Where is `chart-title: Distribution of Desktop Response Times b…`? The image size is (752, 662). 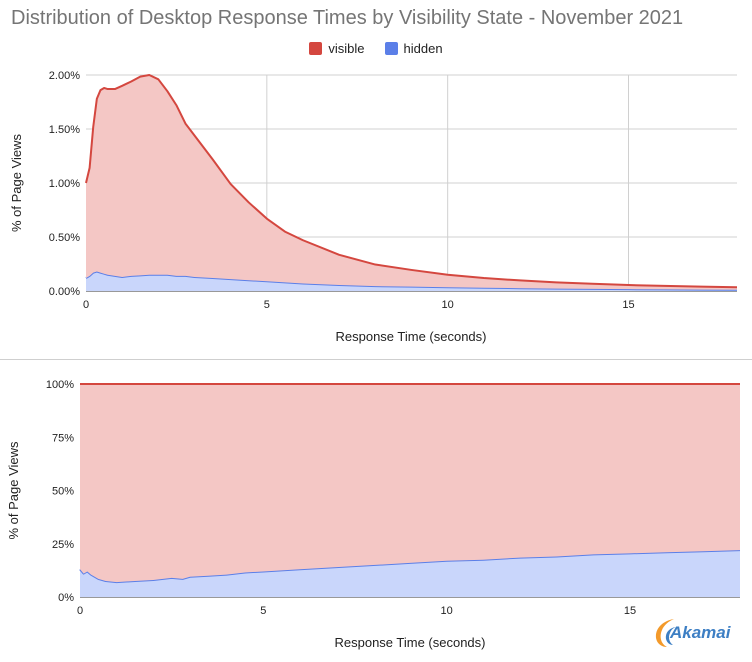 chart-title: Distribution of Desktop Response Times b… is located at coordinates (347, 18).